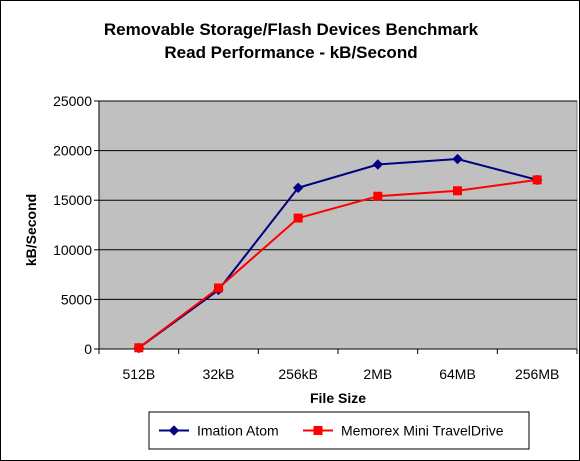 The width and height of the screenshot is (580, 461). I want to click on legend-box, so click(339, 430).